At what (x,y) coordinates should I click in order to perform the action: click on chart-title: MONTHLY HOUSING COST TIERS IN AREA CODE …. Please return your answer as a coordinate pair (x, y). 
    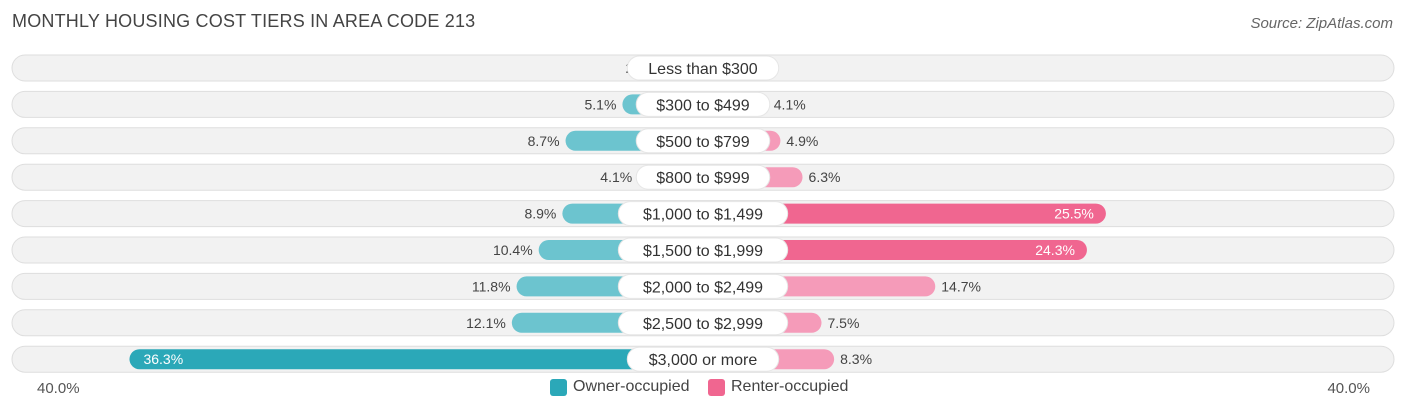
    Looking at the image, I should click on (244, 21).